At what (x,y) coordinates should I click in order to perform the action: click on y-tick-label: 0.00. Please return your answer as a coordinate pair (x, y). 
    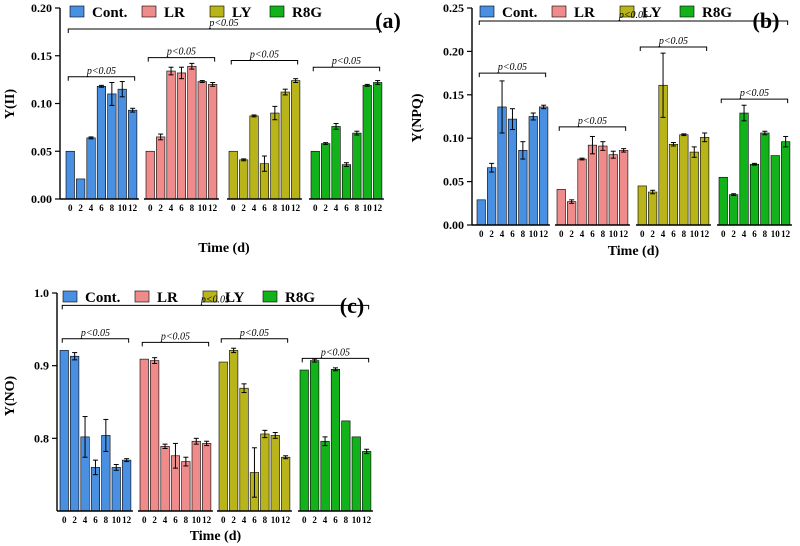
    Looking at the image, I should click on (41, 199).